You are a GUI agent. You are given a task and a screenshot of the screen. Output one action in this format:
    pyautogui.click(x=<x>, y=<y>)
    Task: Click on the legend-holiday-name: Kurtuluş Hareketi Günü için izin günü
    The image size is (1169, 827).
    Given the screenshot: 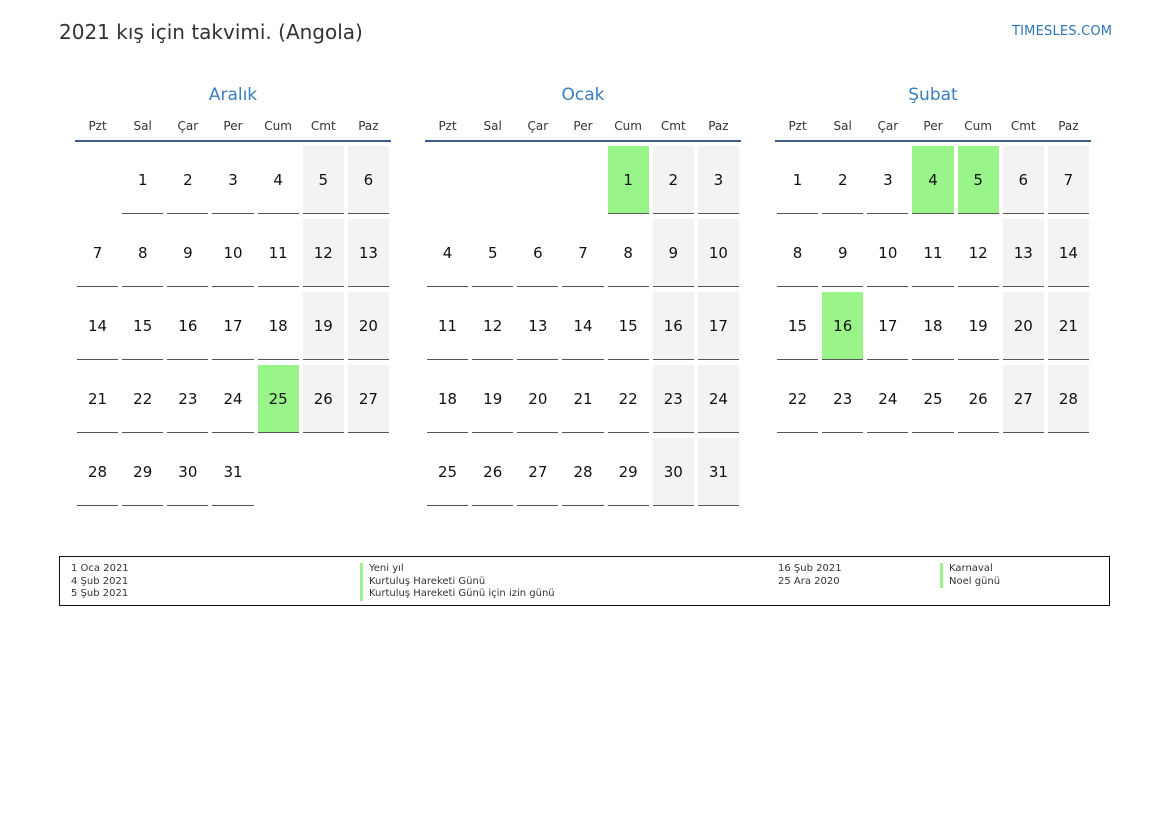 What is the action you would take?
    pyautogui.click(x=457, y=594)
    